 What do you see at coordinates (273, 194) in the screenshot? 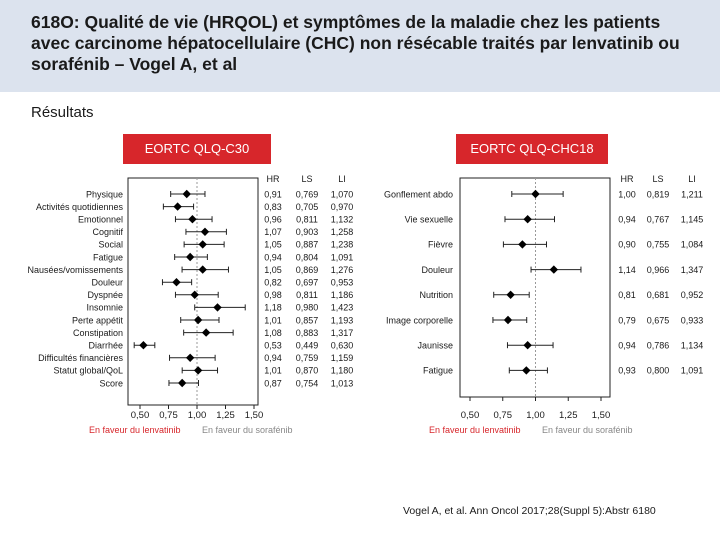
I see `c30-hr-value: 0,91` at bounding box center [273, 194].